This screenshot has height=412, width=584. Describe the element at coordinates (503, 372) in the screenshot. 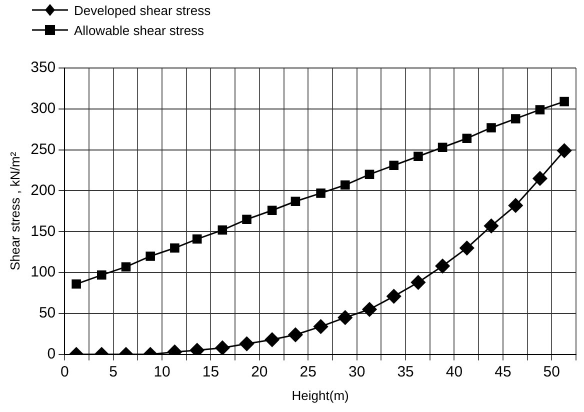

I see `x-tick-label: 45` at that location.